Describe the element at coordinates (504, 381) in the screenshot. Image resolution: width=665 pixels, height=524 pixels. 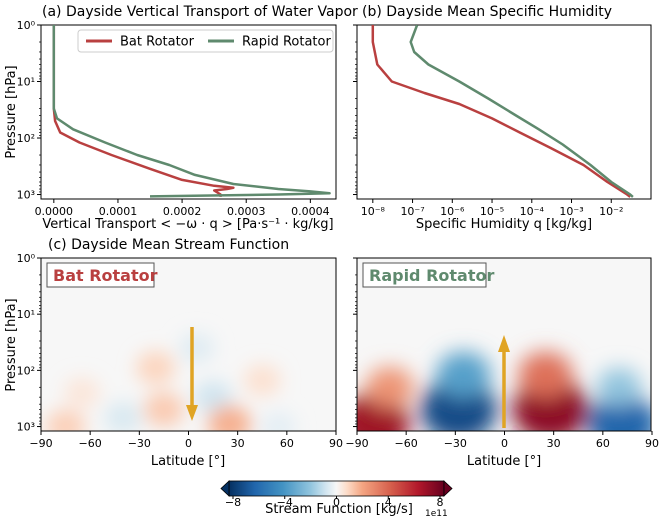
I see `upward-arrow` at that location.